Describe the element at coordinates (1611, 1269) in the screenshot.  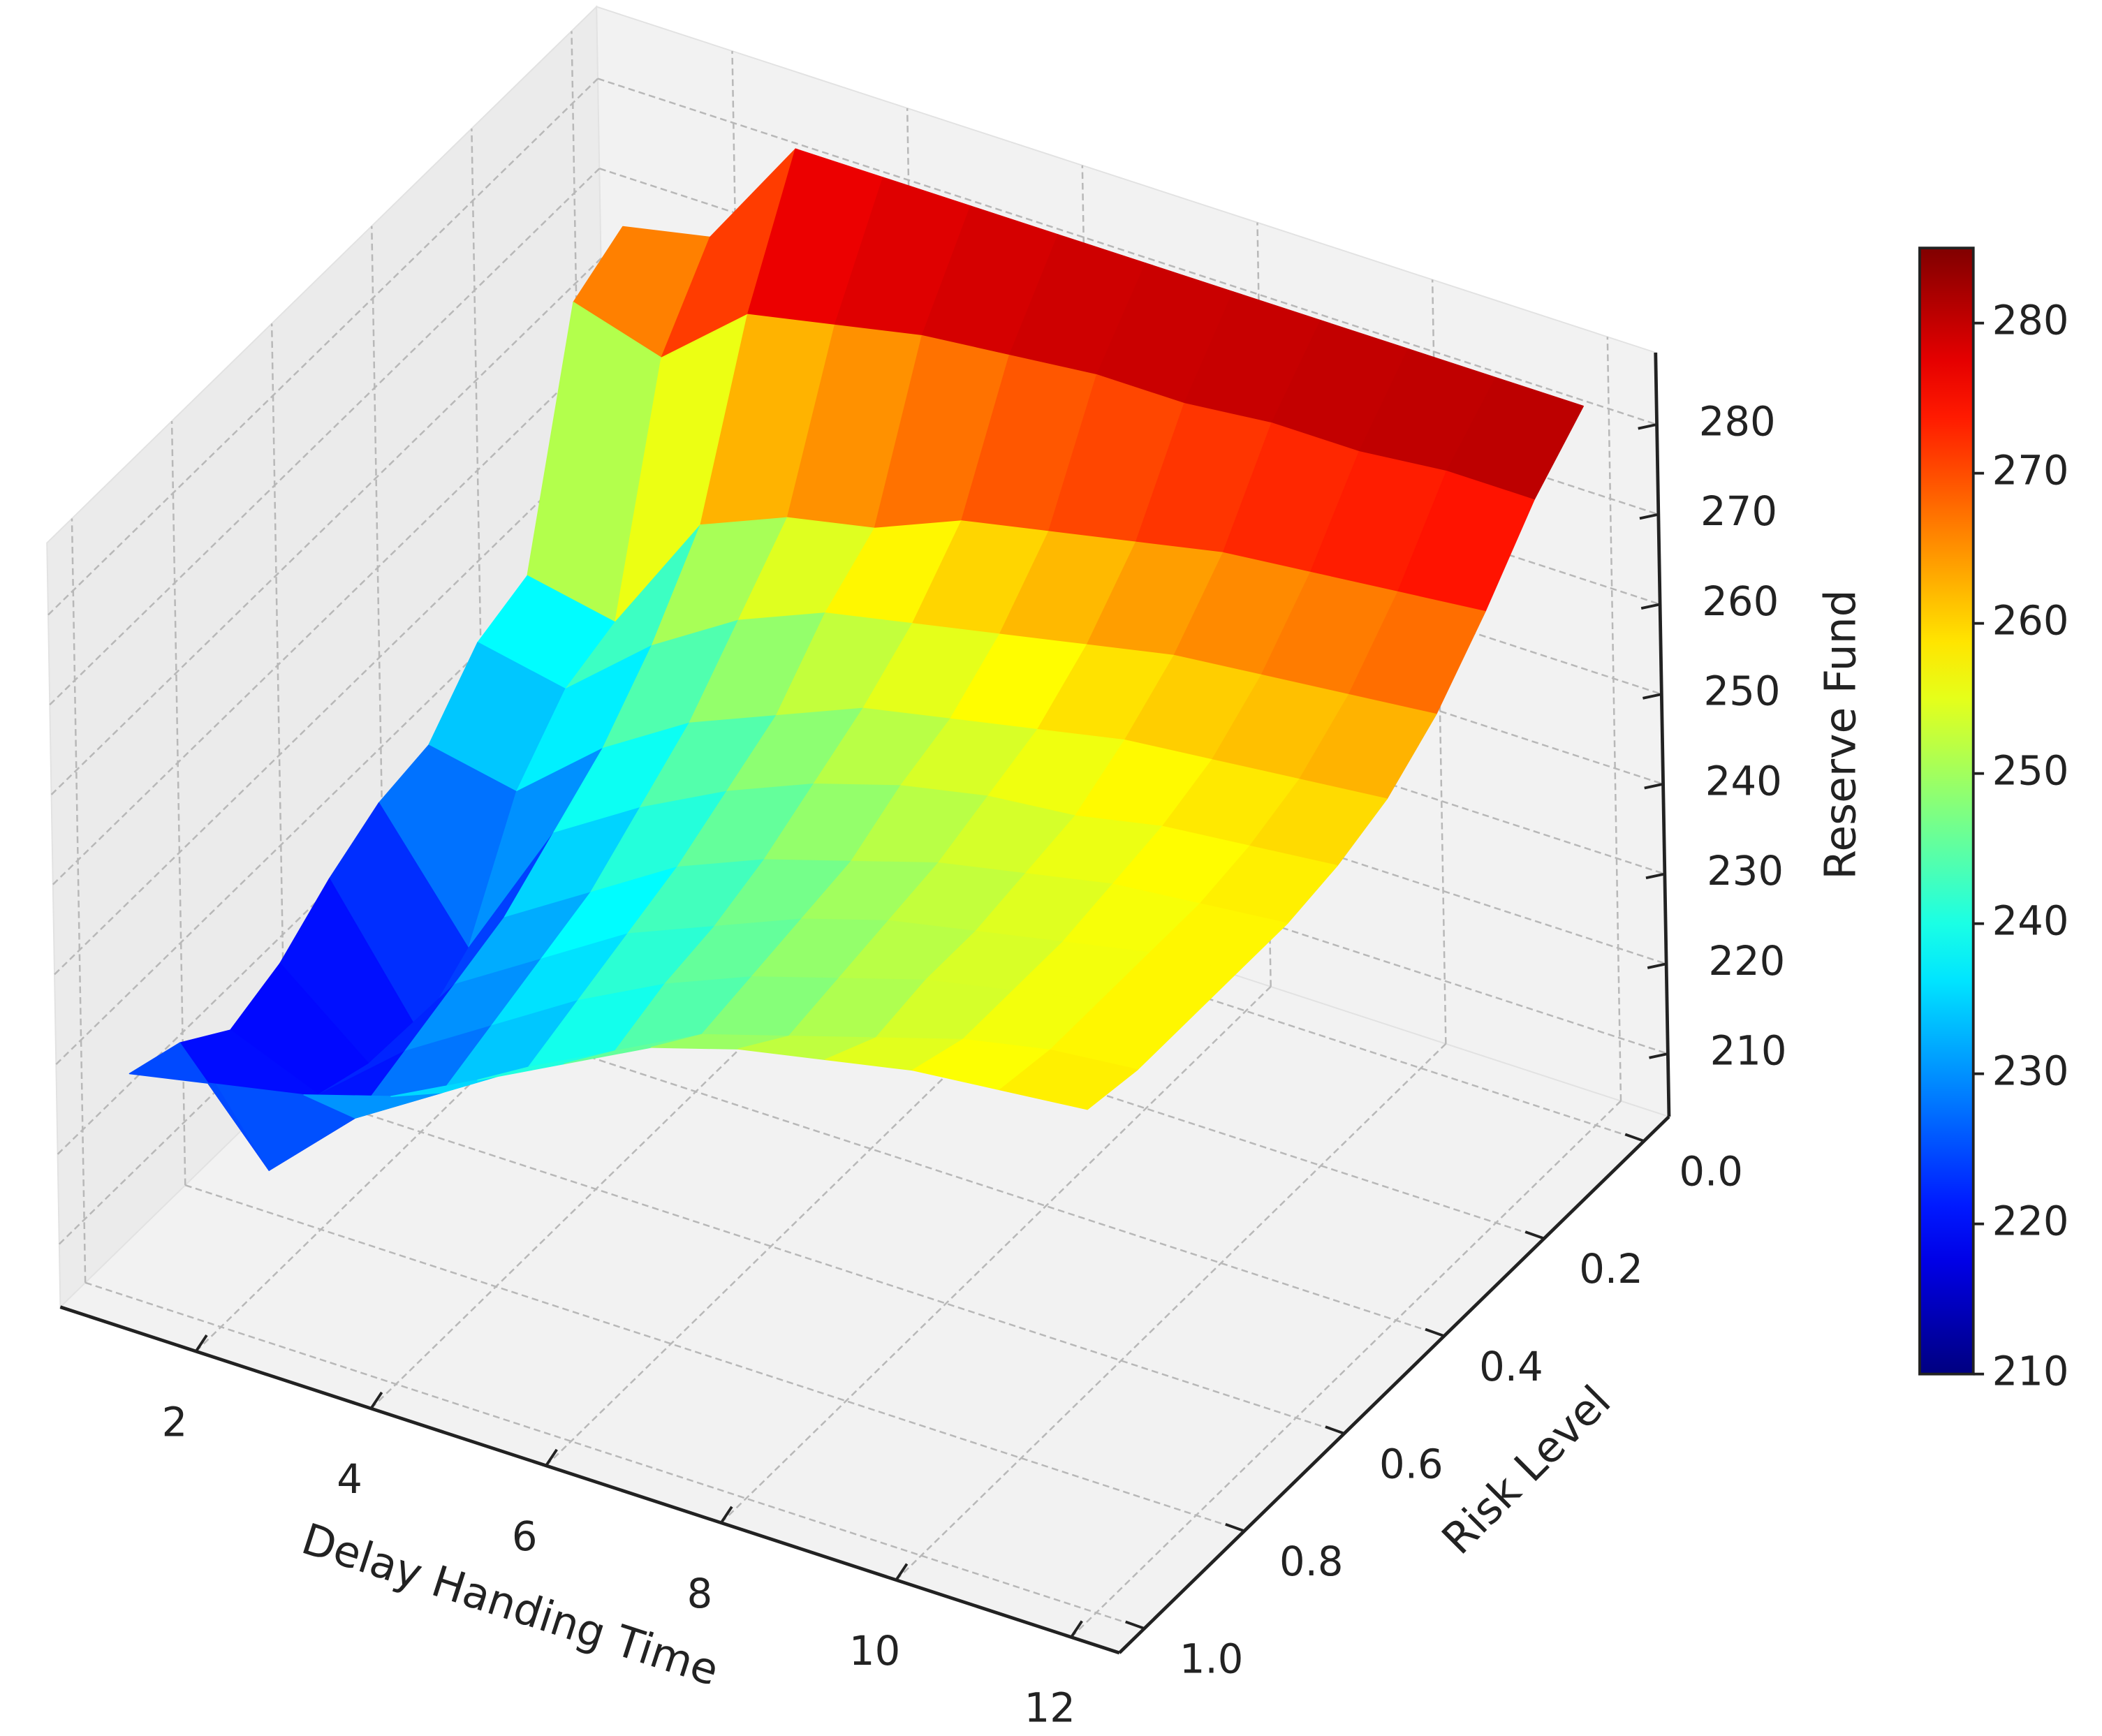
I see `y-tick-label: 0.2` at that location.